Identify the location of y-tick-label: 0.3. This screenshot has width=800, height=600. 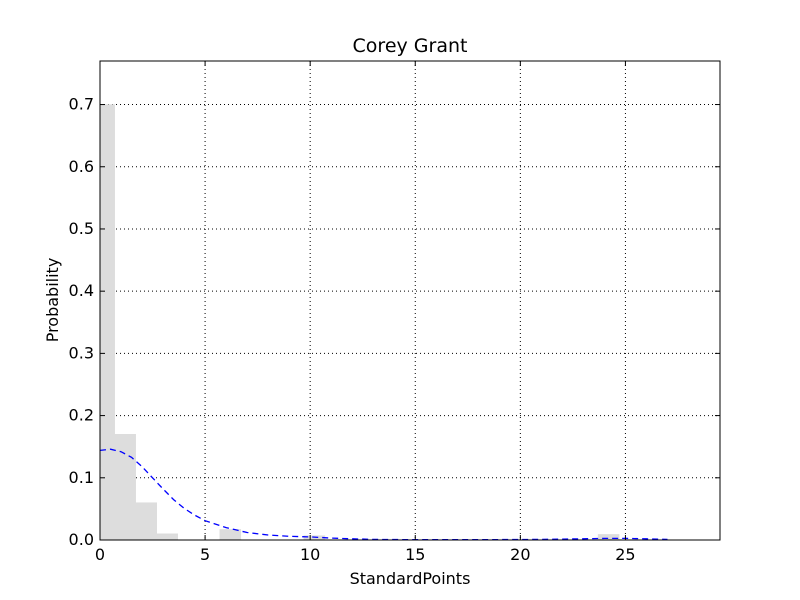
(81, 352).